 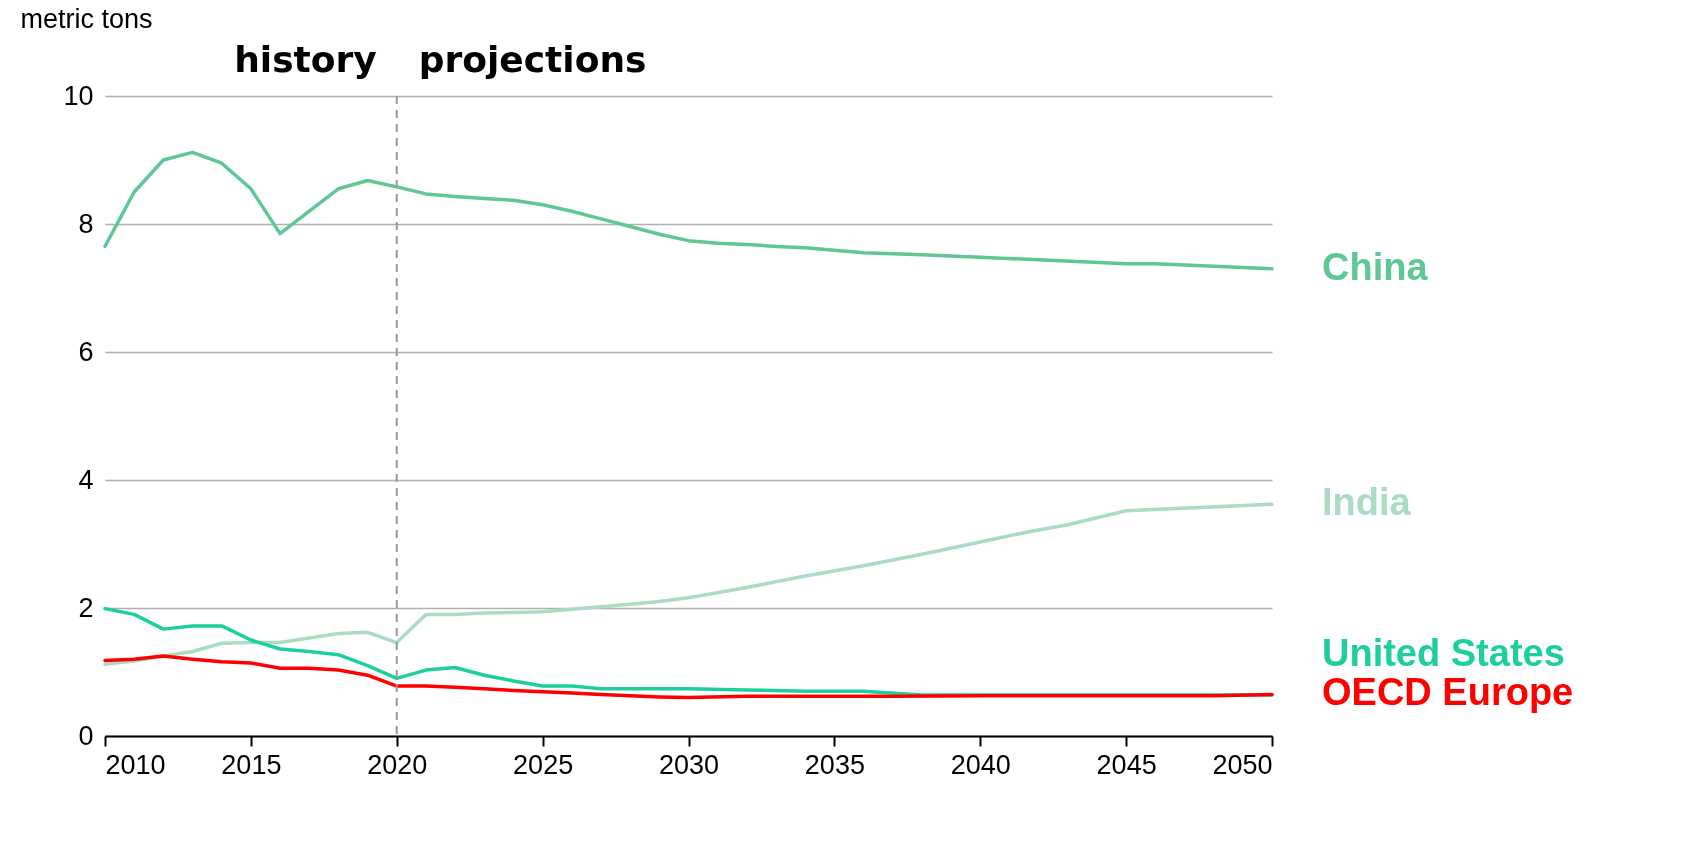 What do you see at coordinates (1375, 266) in the screenshot?
I see `series-label: China` at bounding box center [1375, 266].